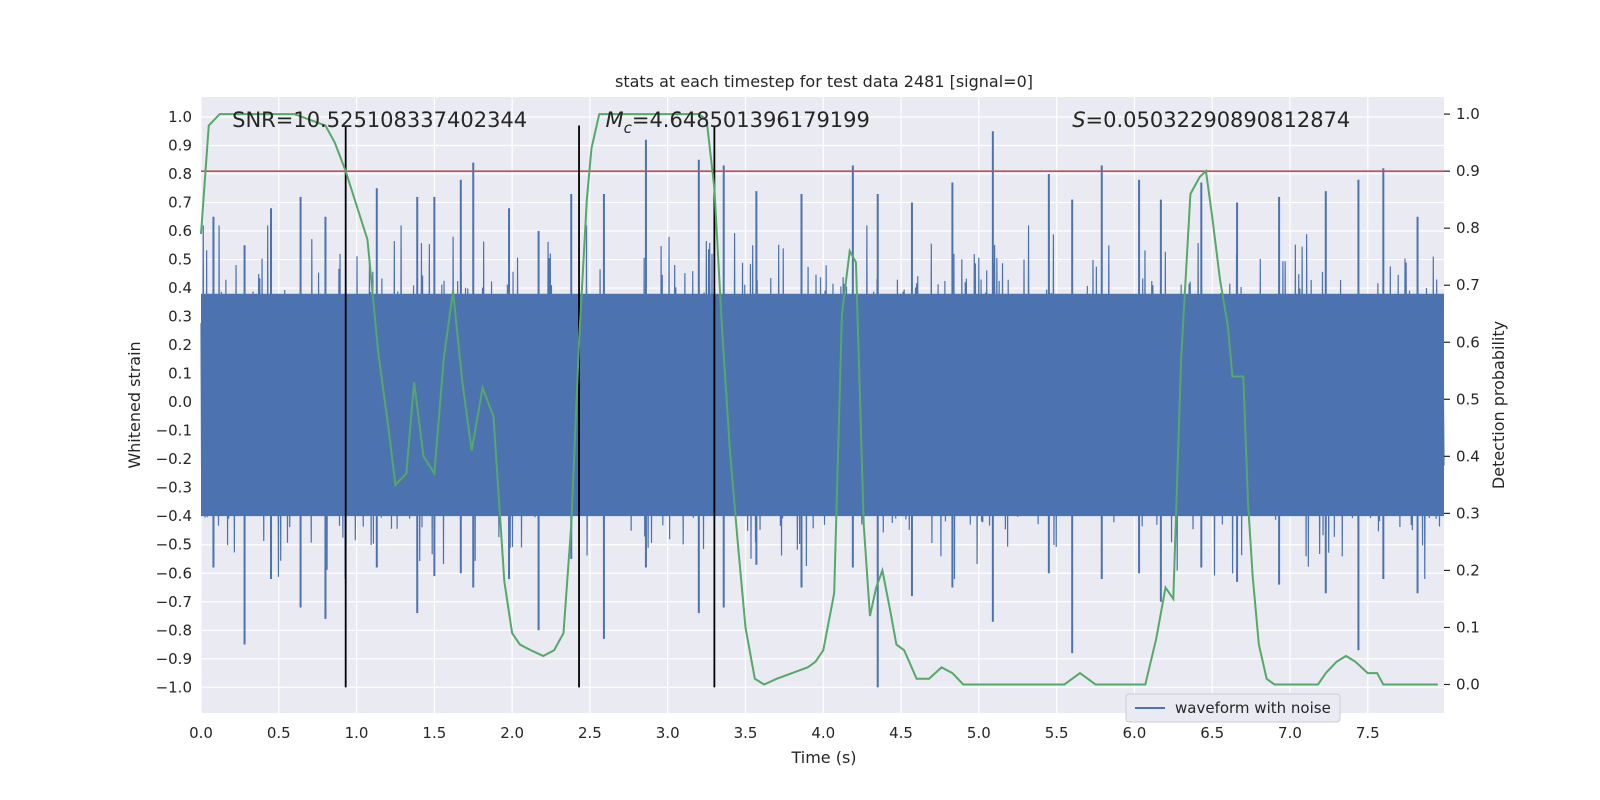 The height and width of the screenshot is (800, 1600). What do you see at coordinates (1468, 456) in the screenshot?
I see `right-tick-label: 0.4` at bounding box center [1468, 456].